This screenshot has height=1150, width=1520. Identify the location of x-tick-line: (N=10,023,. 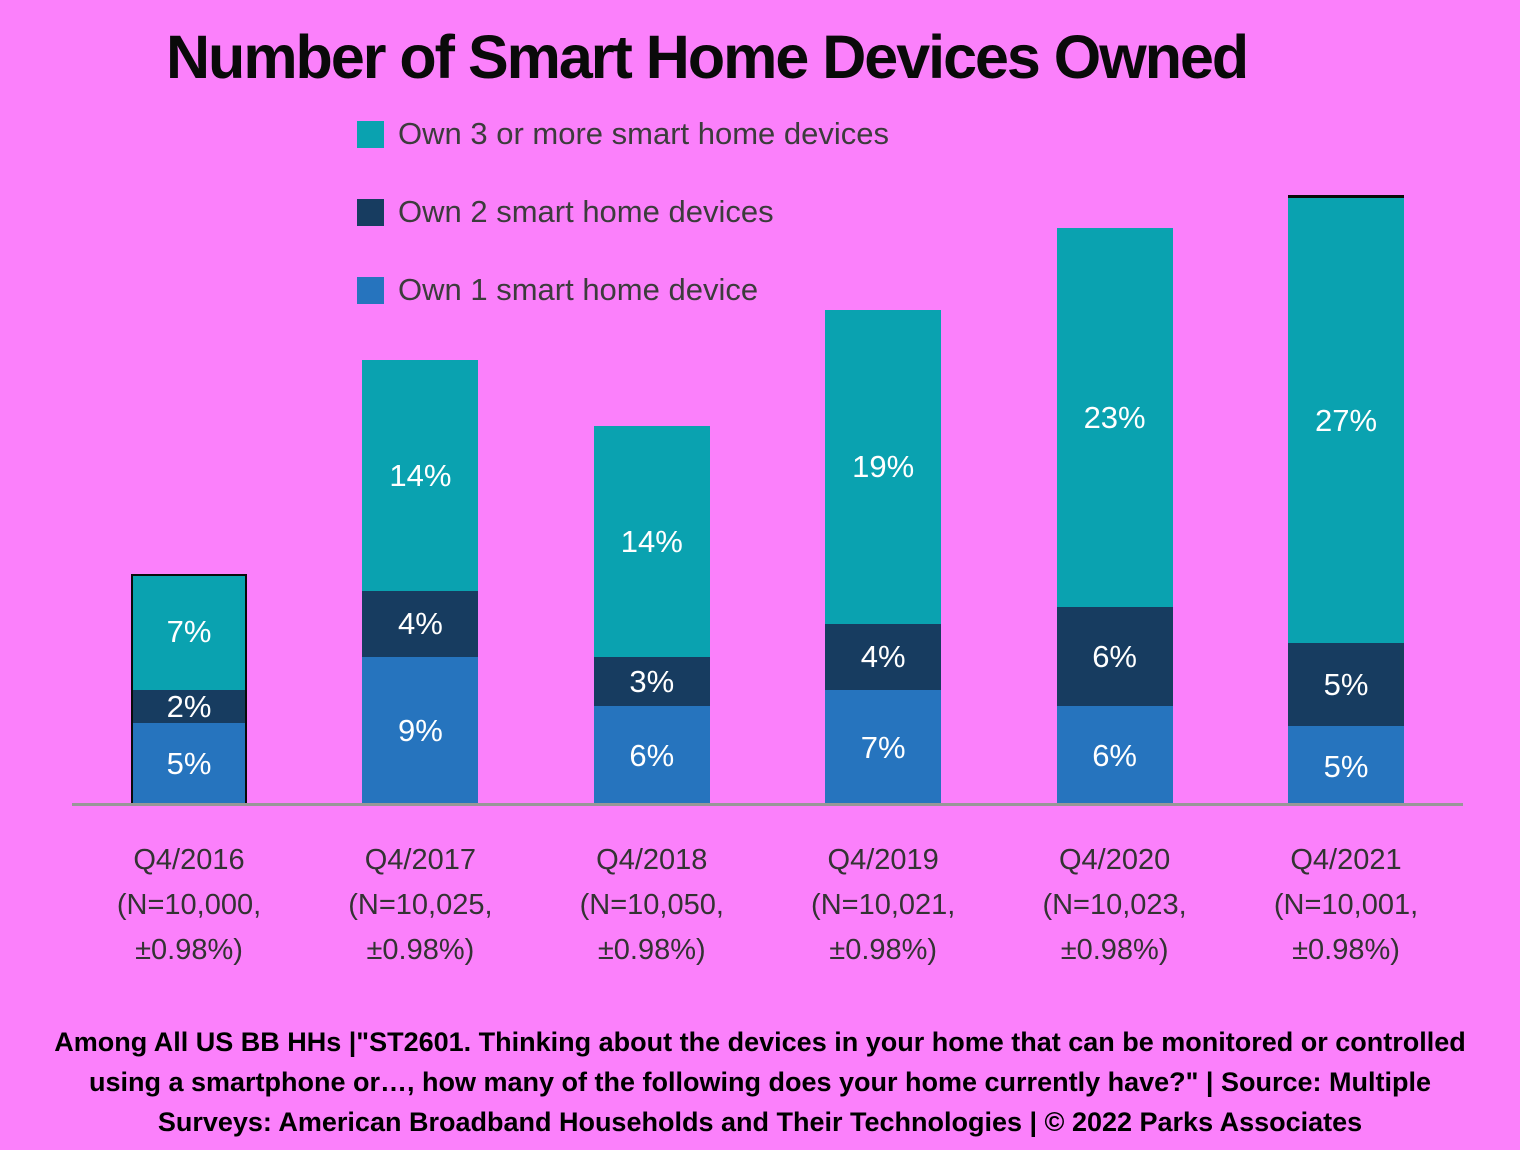
(1114, 905).